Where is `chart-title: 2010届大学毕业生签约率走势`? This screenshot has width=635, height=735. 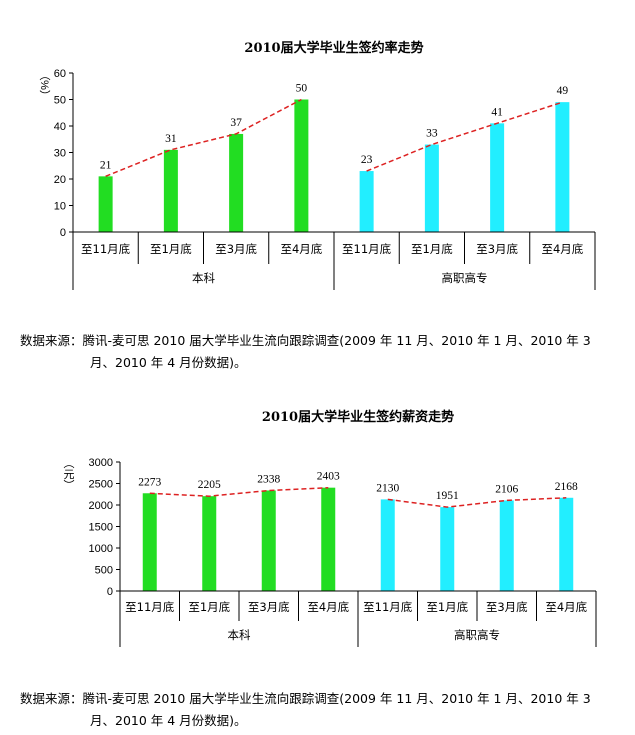 chart-title: 2010届大学毕业生签约率走势 is located at coordinates (333, 48).